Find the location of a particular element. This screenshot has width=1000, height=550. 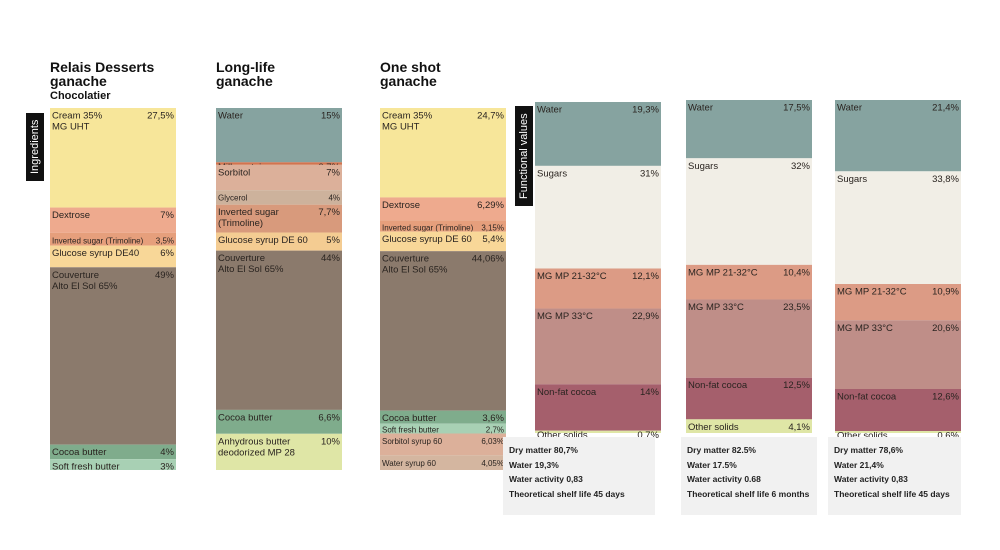

info-shelf-life: Theoretical shelf life 6 months is located at coordinates (748, 493).